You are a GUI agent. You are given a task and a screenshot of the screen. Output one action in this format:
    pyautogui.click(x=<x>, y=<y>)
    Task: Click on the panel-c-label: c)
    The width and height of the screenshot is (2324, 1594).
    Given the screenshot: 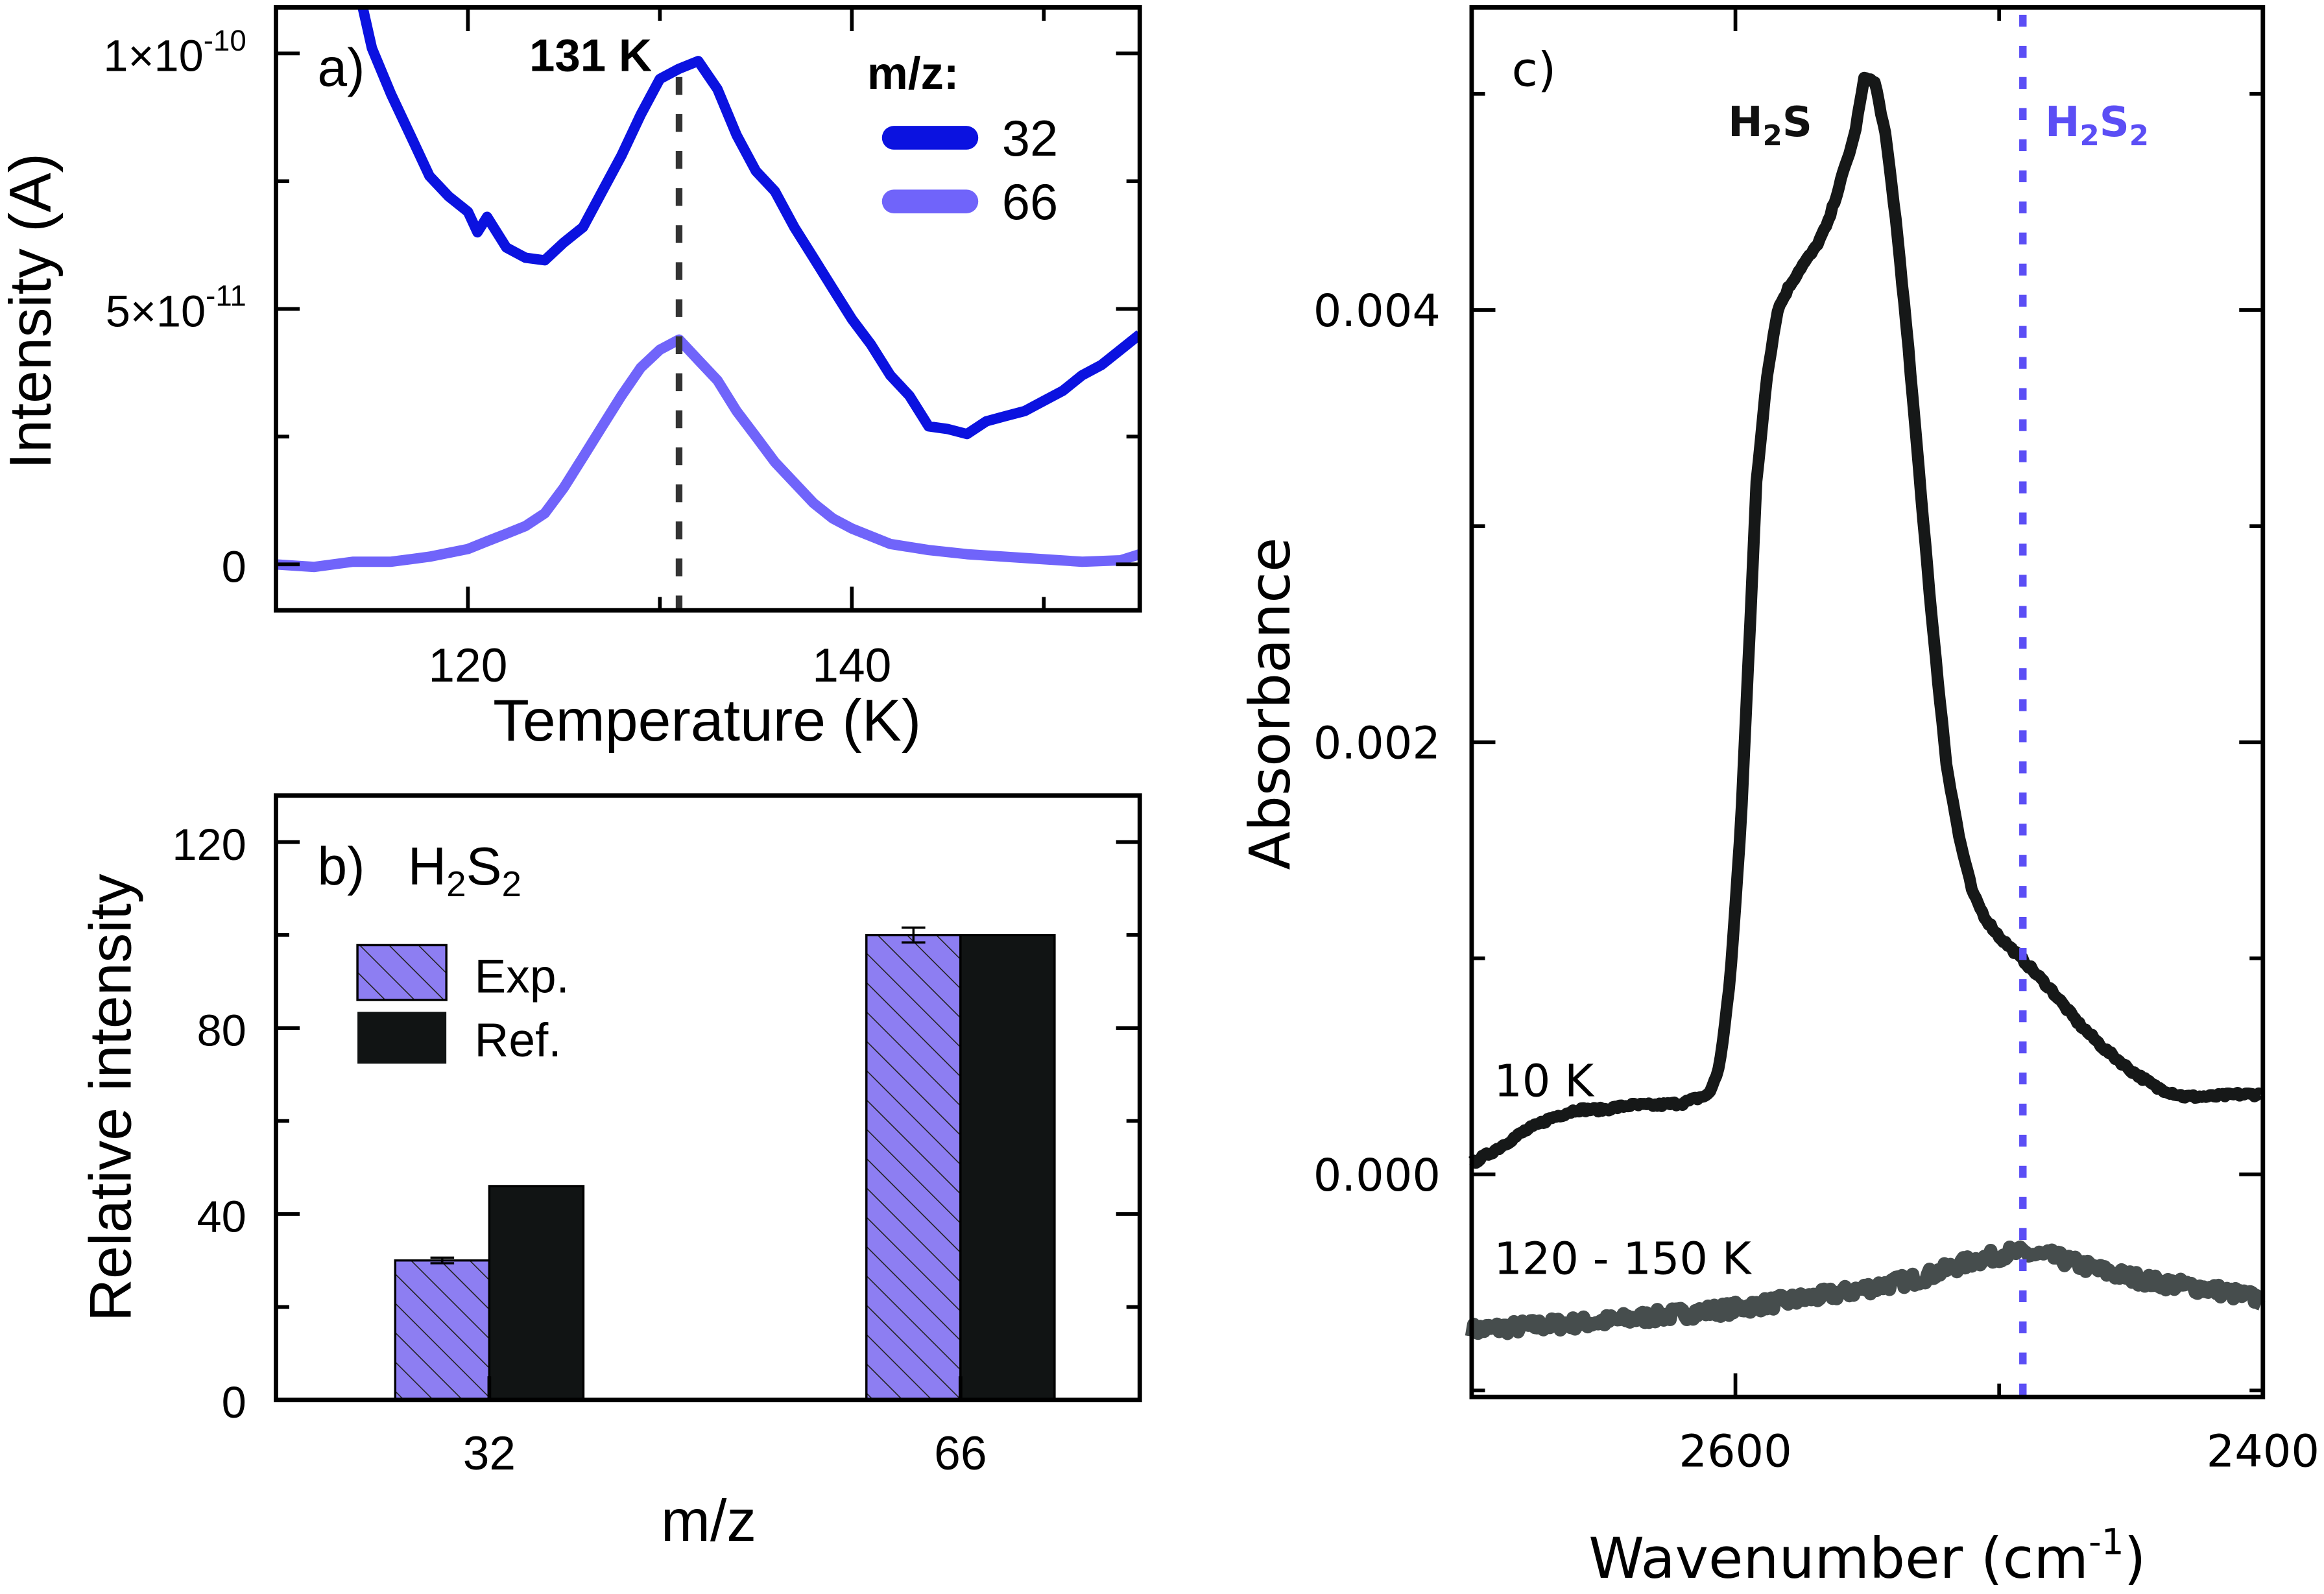 What is the action you would take?
    pyautogui.click(x=1534, y=69)
    